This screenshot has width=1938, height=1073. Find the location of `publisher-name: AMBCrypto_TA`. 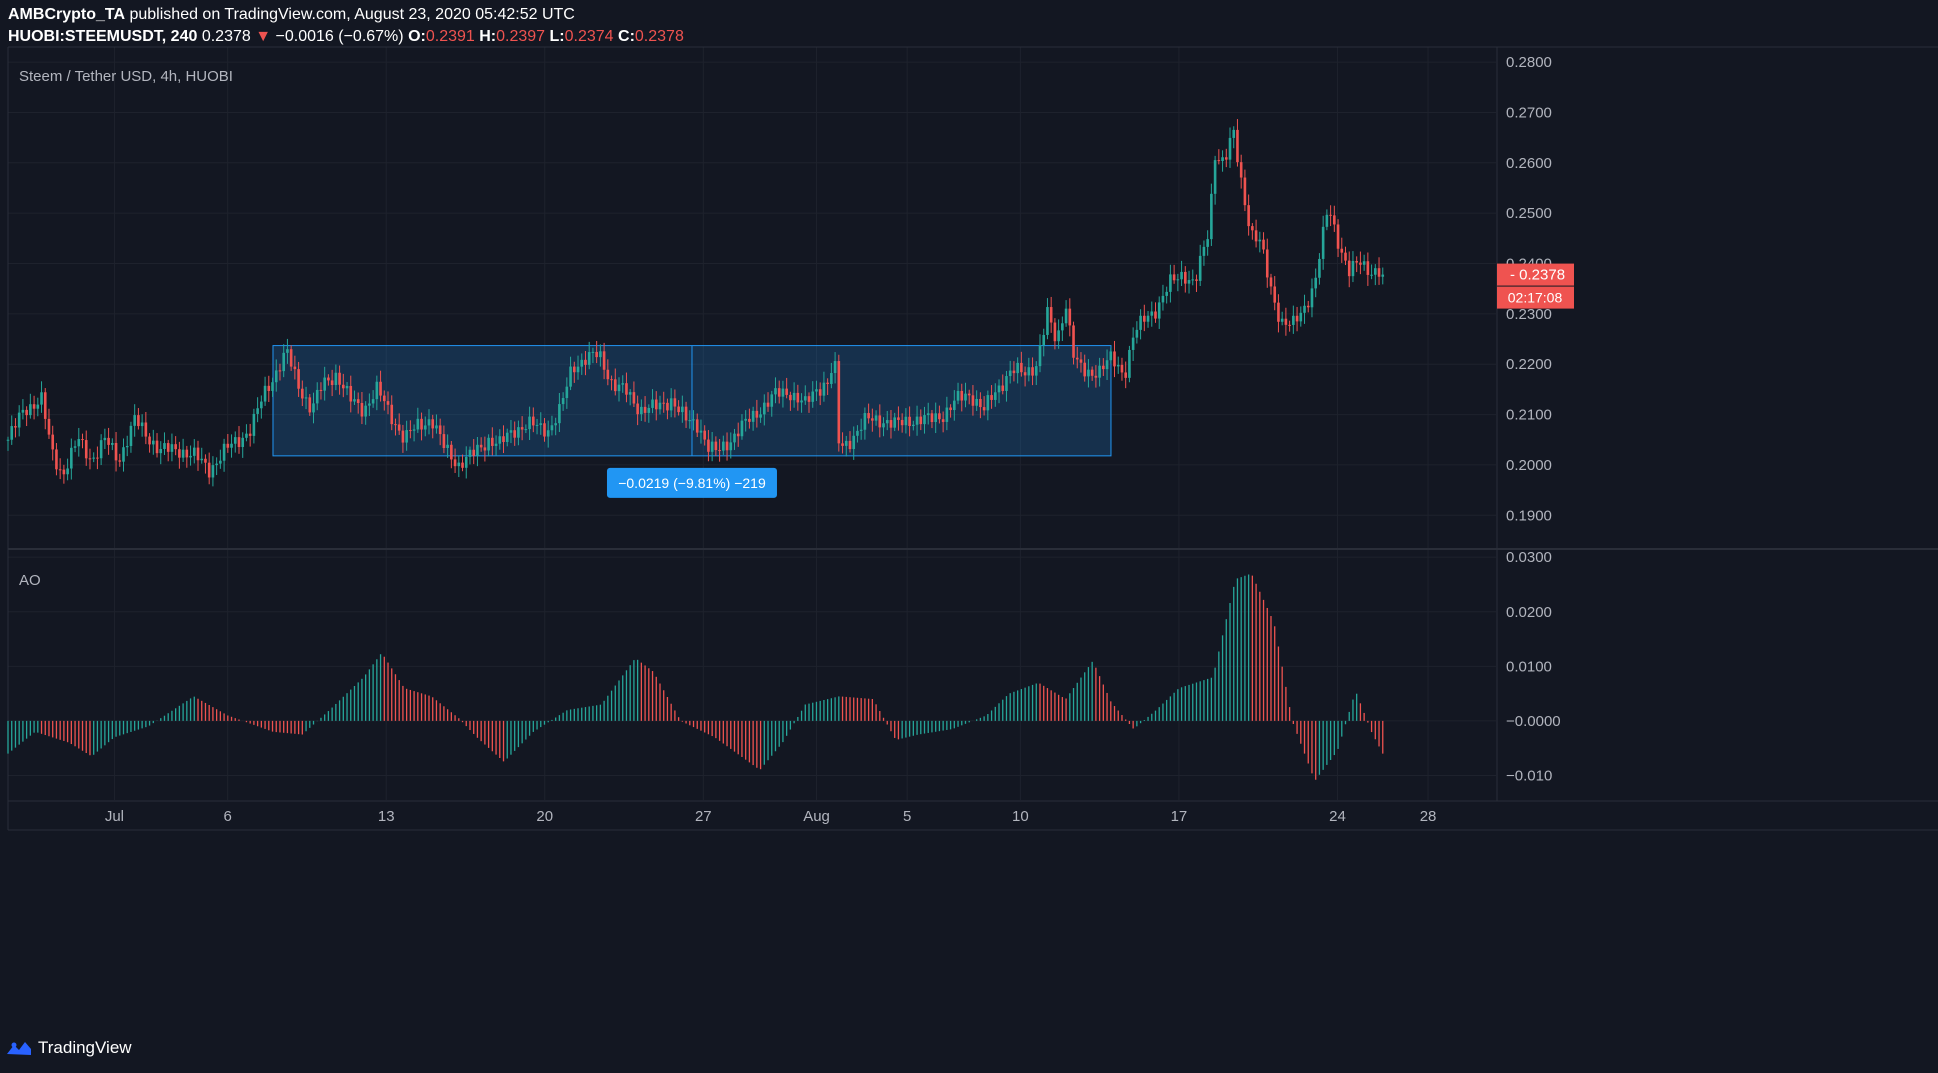

publisher-name: AMBCrypto_TA is located at coordinates (67, 14).